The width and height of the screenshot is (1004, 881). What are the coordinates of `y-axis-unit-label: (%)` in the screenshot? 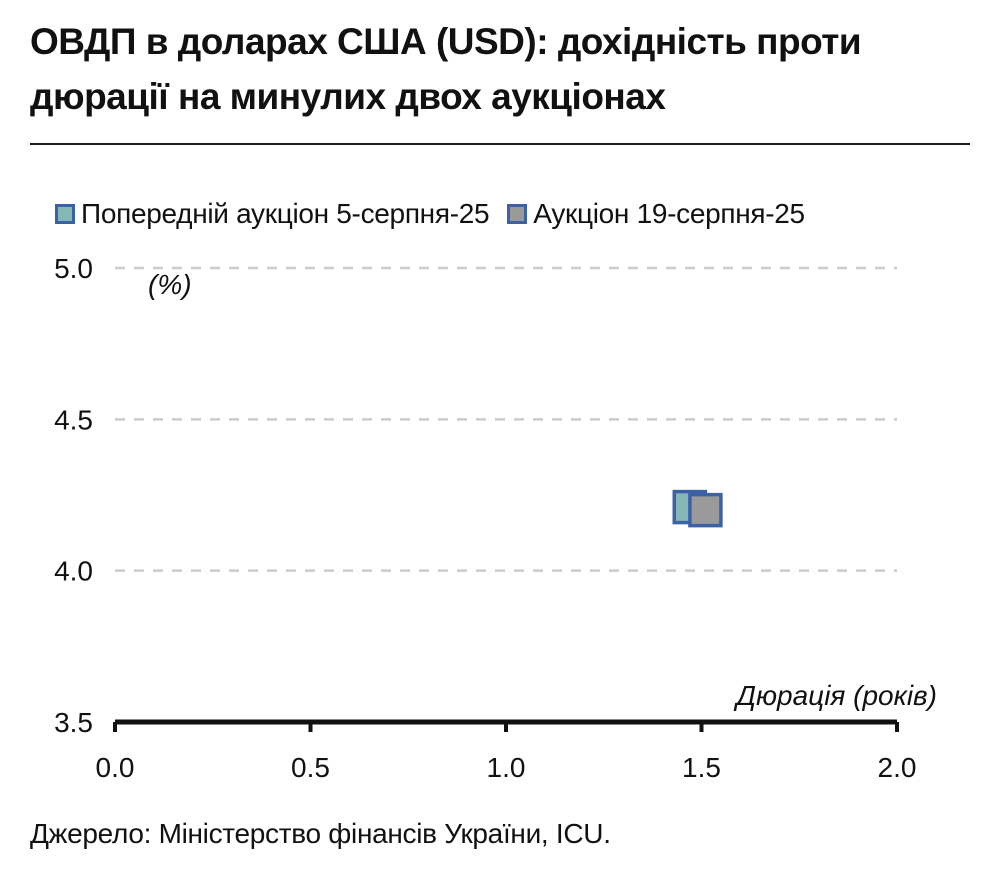 It's located at (170, 284).